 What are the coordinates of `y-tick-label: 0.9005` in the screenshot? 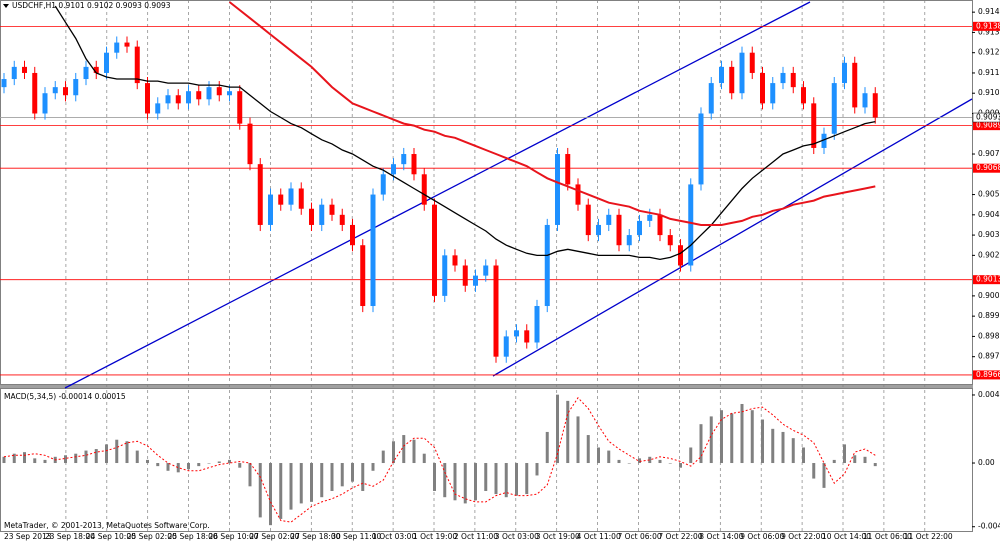 It's located at (989, 295).